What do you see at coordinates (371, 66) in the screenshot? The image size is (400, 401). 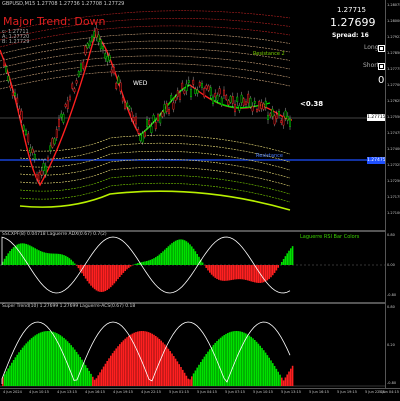 I see `short-label: Short` at bounding box center [371, 66].